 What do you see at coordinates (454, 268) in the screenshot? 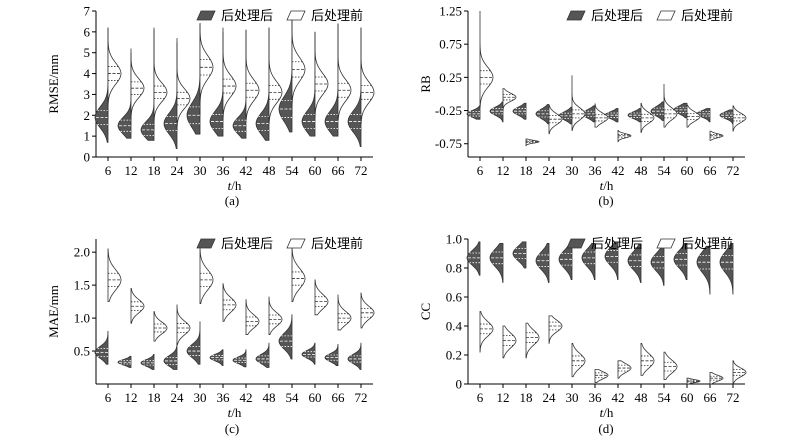
I see `y-tick-label: 0.8` at bounding box center [454, 268].